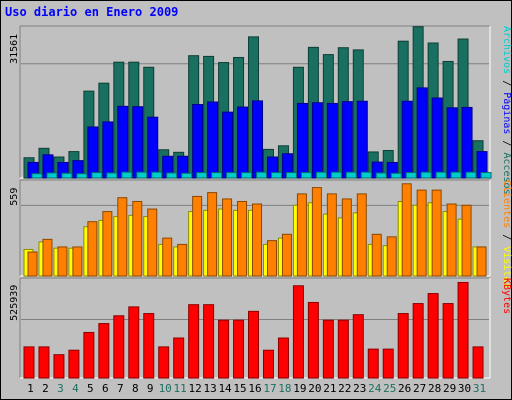 Image resolution: width=512 pixels, height=400 pixels. Describe the element at coordinates (375, 388) in the screenshot. I see `x-tick-label-day-24: 24` at that location.